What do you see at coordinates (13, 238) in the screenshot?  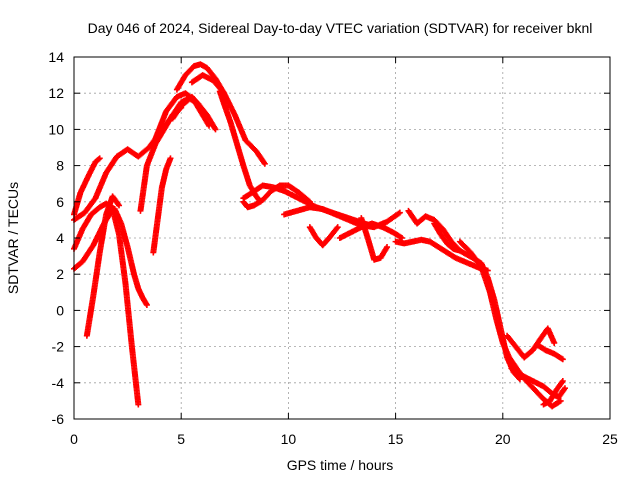 I see `y-axis-label: SDTVAR / TECUs` at bounding box center [13, 238].